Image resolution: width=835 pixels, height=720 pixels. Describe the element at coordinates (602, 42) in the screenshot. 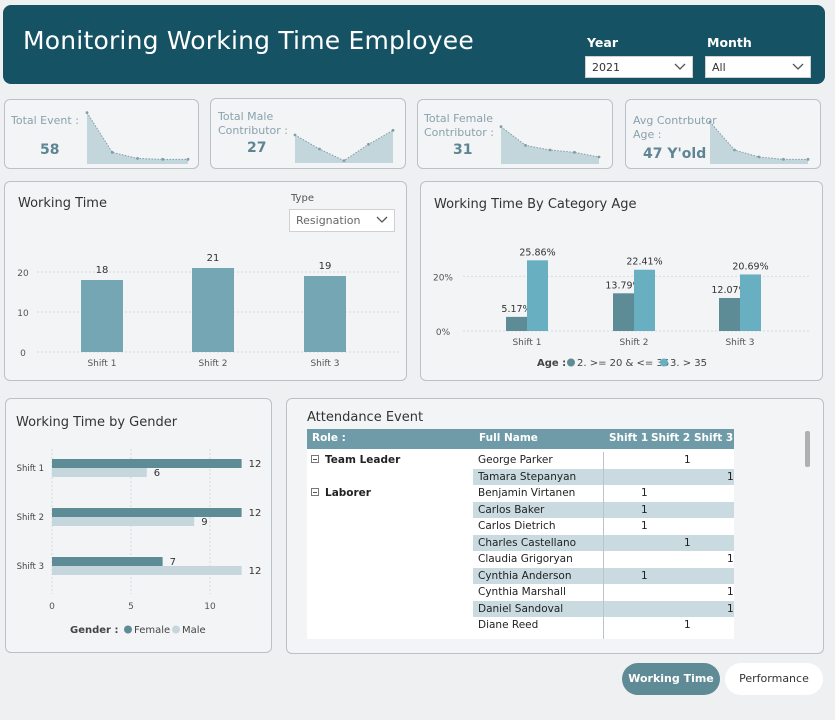

I see `year-label: Year` at that location.